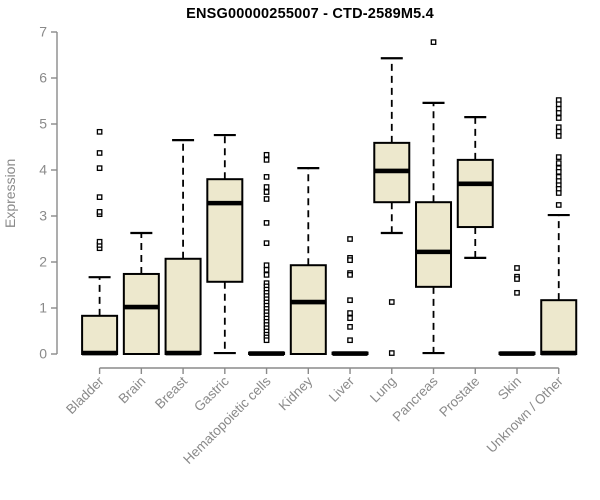  I want to click on x-tick-label: Gastric, so click(211, 393).